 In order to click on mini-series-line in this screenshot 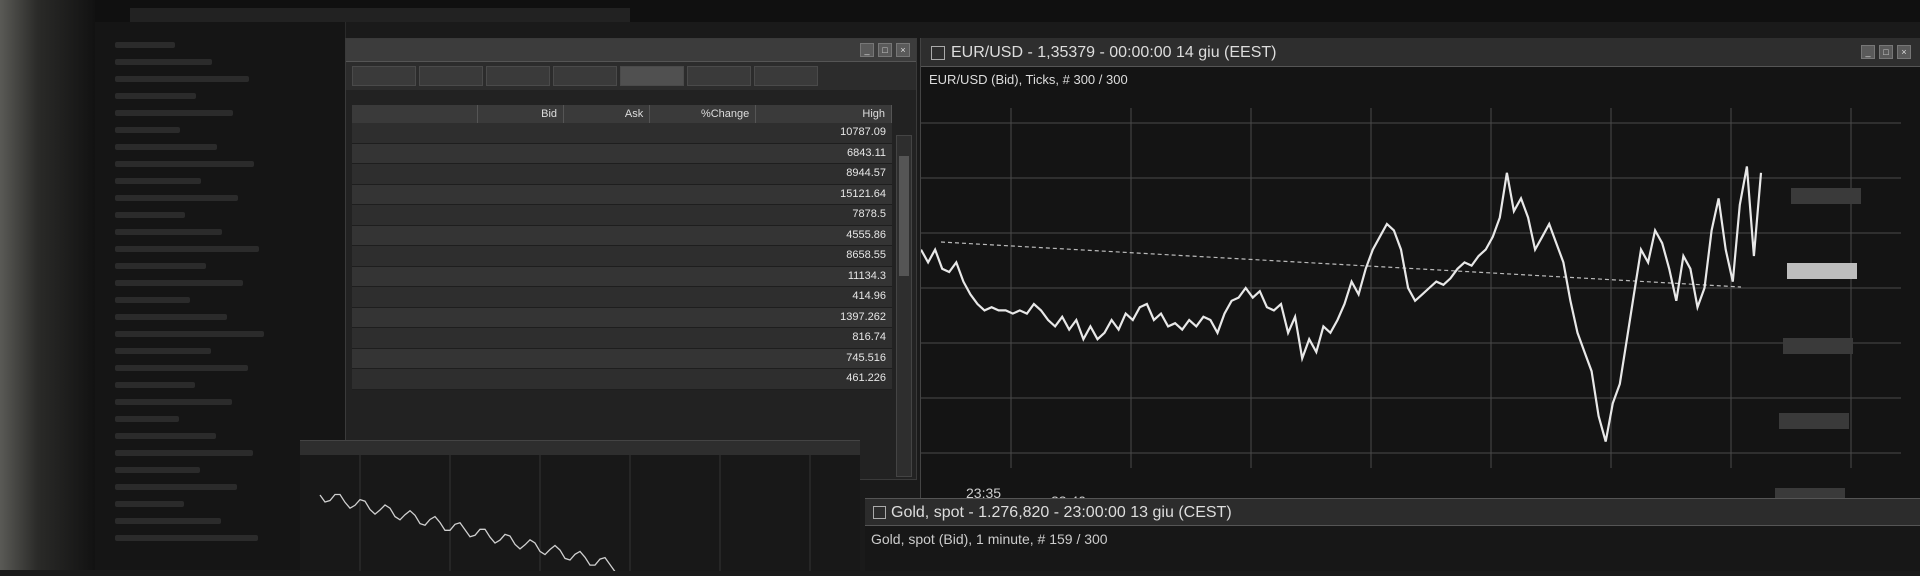, I will do `click(467, 532)`.